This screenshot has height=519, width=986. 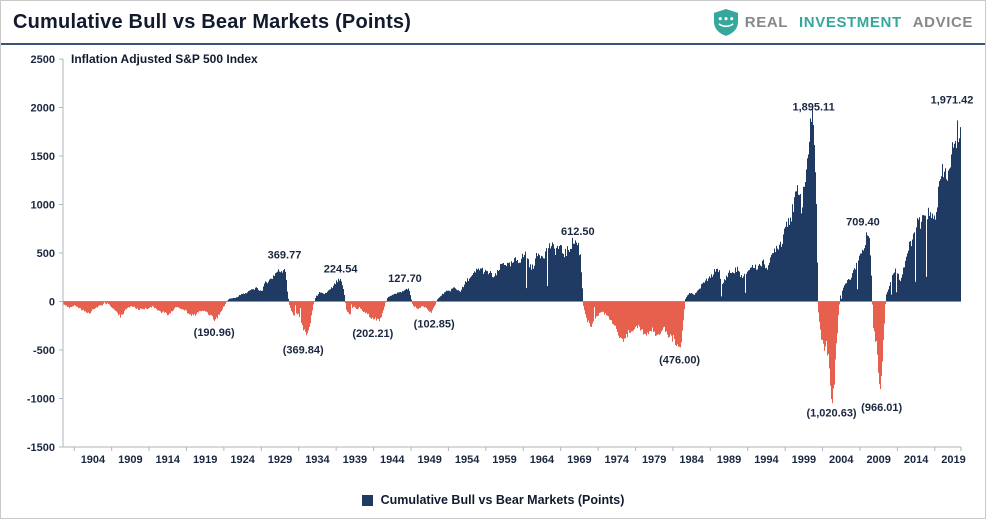 What do you see at coordinates (41, 400) in the screenshot?
I see `y-tick-label: -1000` at bounding box center [41, 400].